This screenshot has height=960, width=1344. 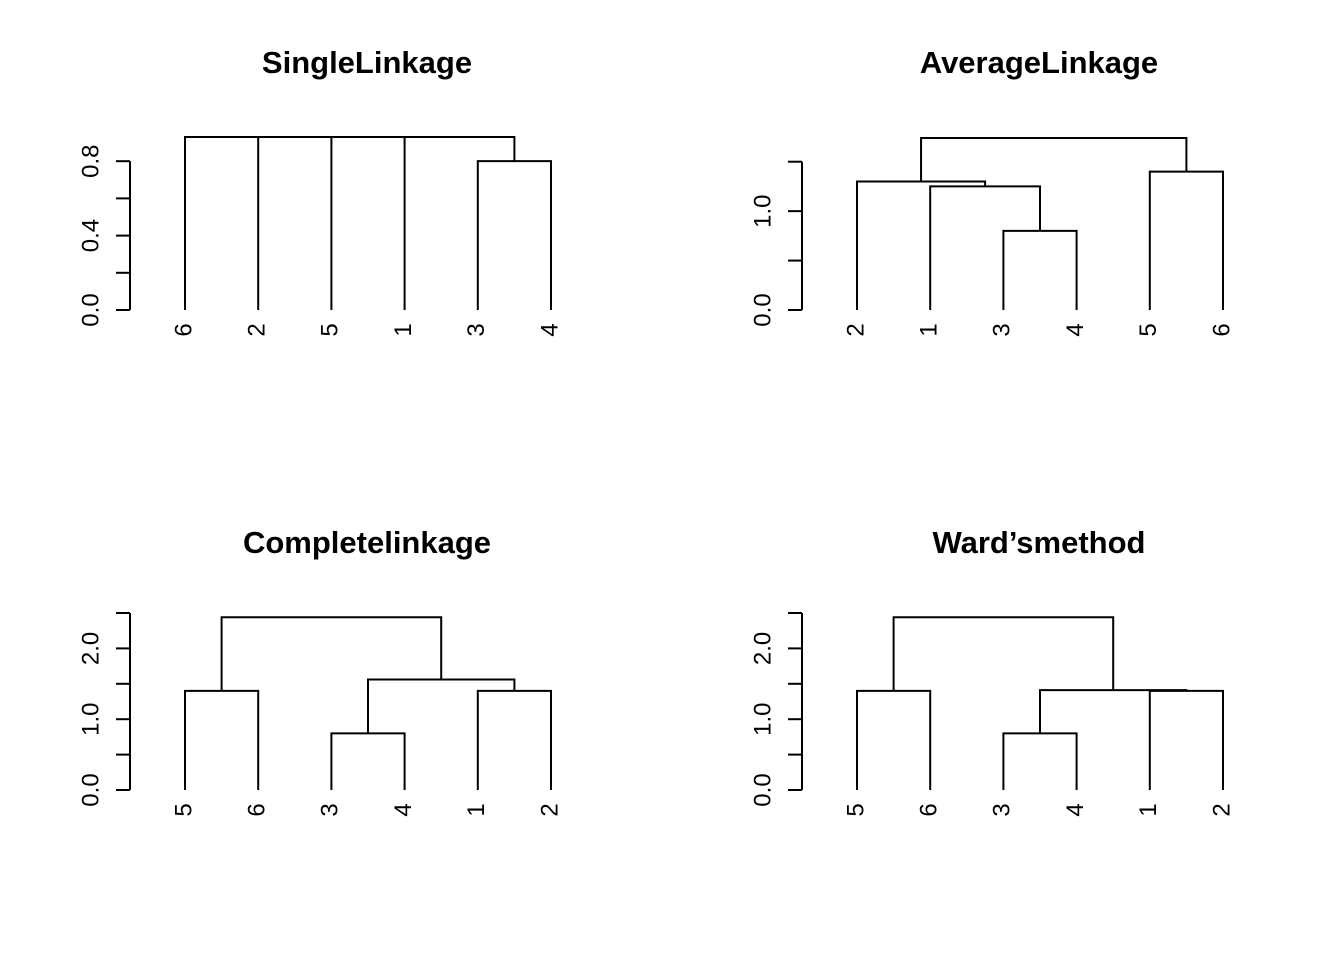 What do you see at coordinates (90, 160) in the screenshot?
I see `y-tick-label: 0.8` at bounding box center [90, 160].